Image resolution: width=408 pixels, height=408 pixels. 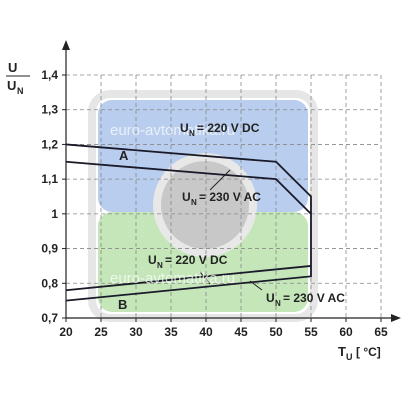 I want to click on x-tick-label: 45, so click(x=241, y=332).